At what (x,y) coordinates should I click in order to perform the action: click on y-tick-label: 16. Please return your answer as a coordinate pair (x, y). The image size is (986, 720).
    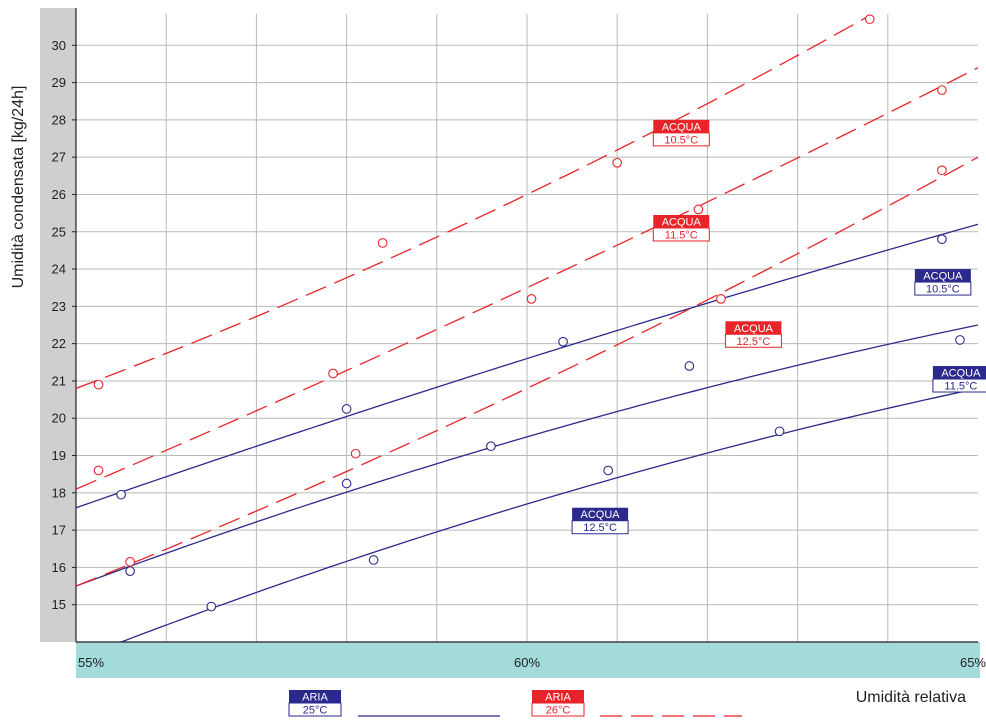
    Looking at the image, I should click on (59, 567).